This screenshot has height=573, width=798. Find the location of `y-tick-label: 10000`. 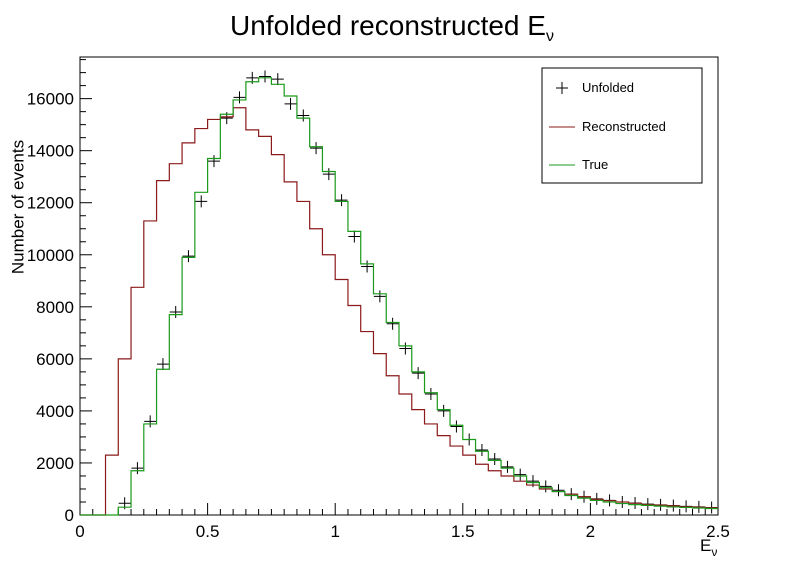

y-tick-label: 10000 is located at coordinates (50, 255).